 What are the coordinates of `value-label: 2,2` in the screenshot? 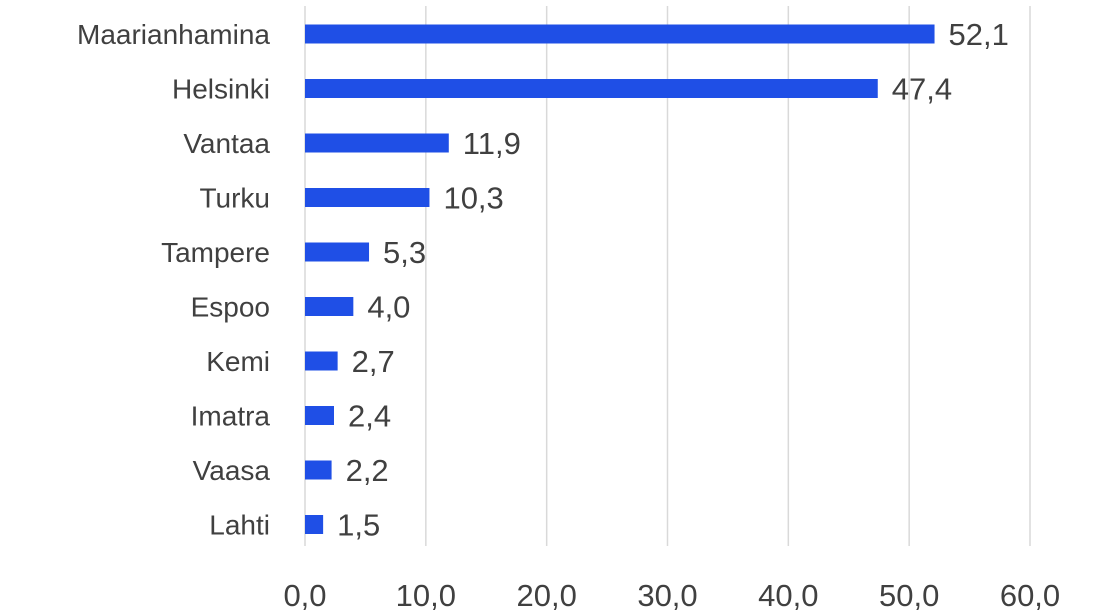 It's located at (367, 470).